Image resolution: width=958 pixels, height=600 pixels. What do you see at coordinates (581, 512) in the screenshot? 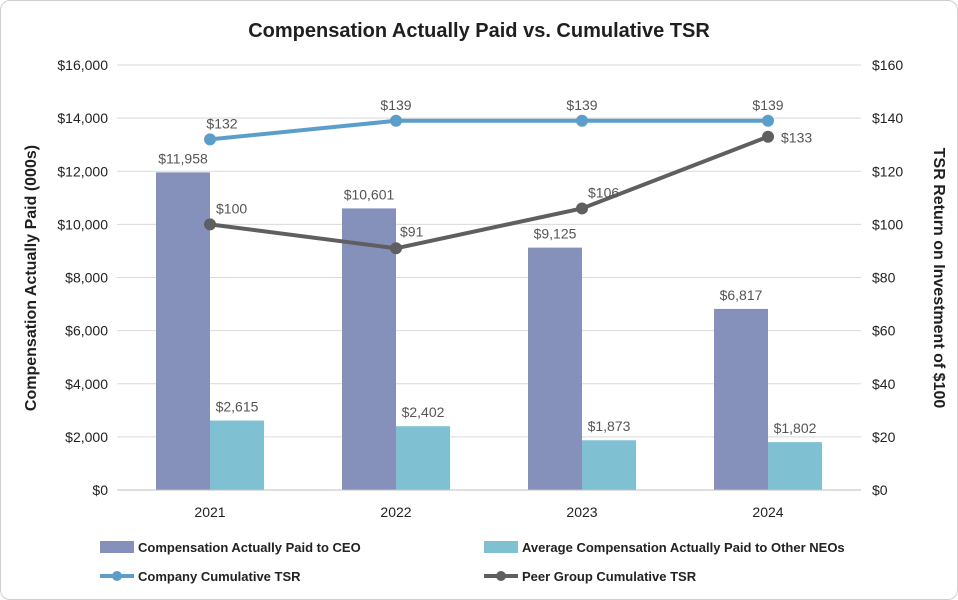
I see `x-tick-label: 2023` at bounding box center [581, 512].